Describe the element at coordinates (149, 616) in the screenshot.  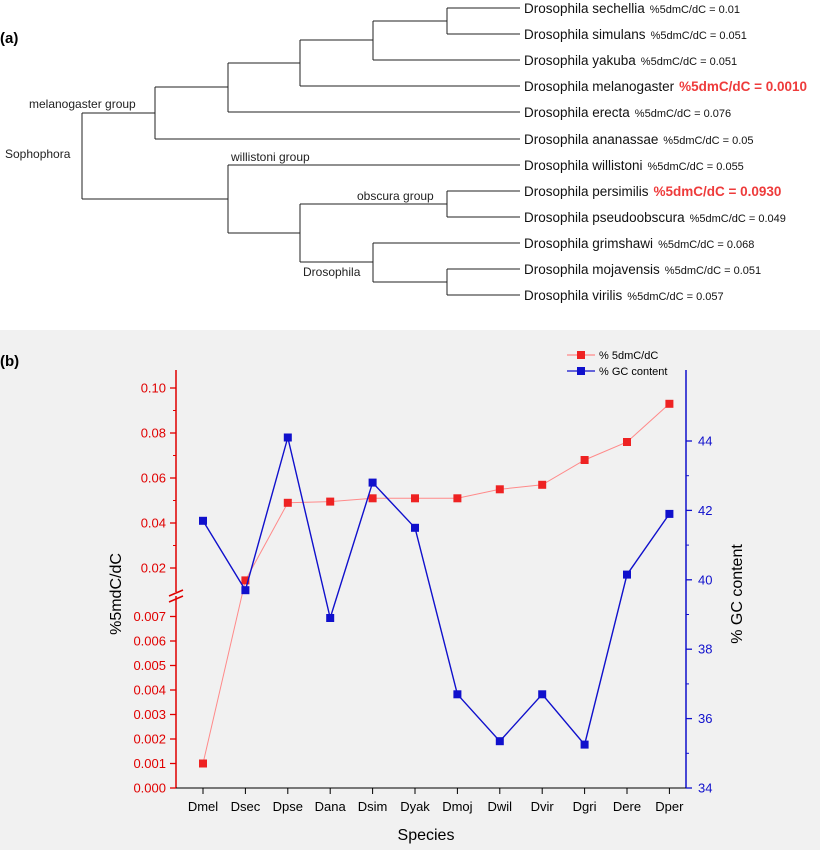
I see `left-tick-label: 0.007` at that location.